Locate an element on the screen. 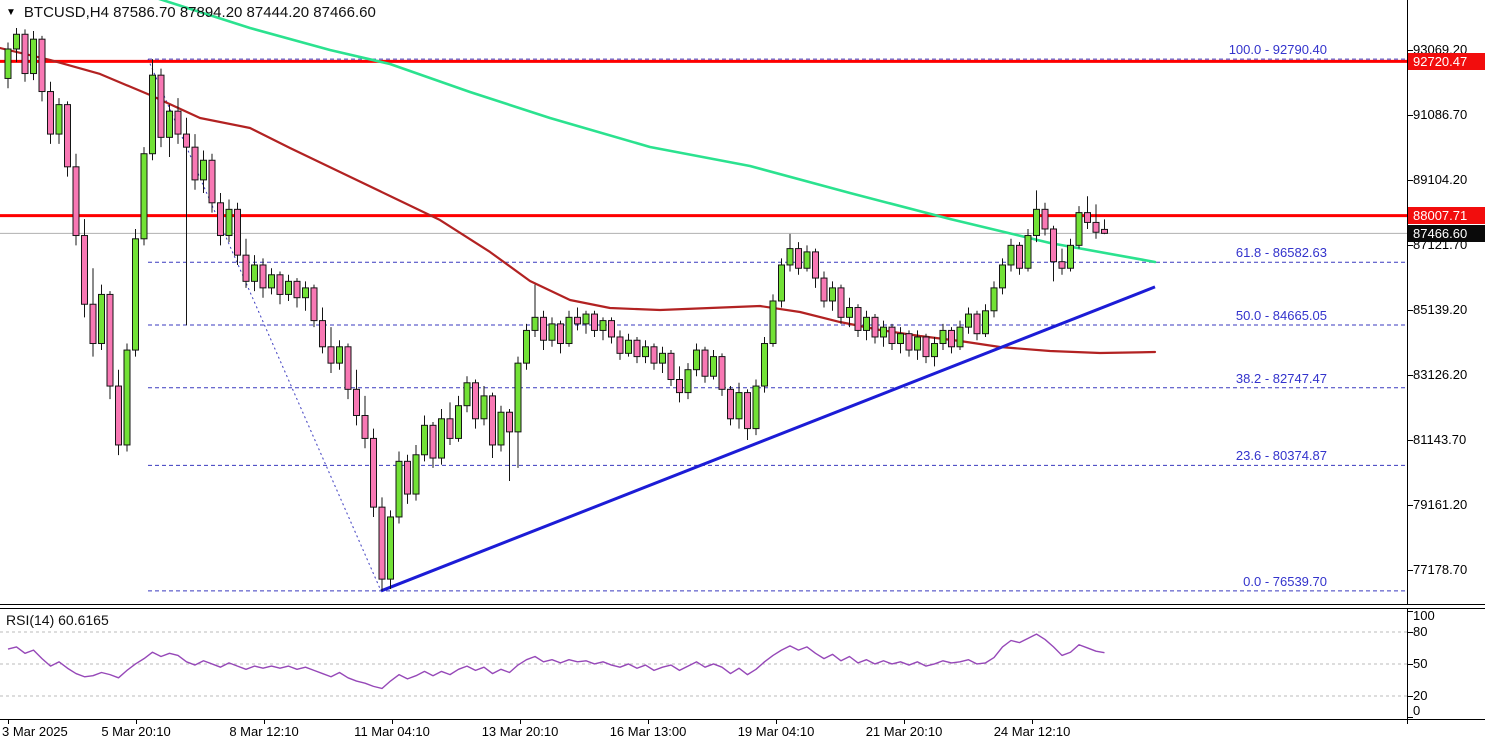 The image size is (1485, 747). rsi-line is located at coordinates (556, 661).